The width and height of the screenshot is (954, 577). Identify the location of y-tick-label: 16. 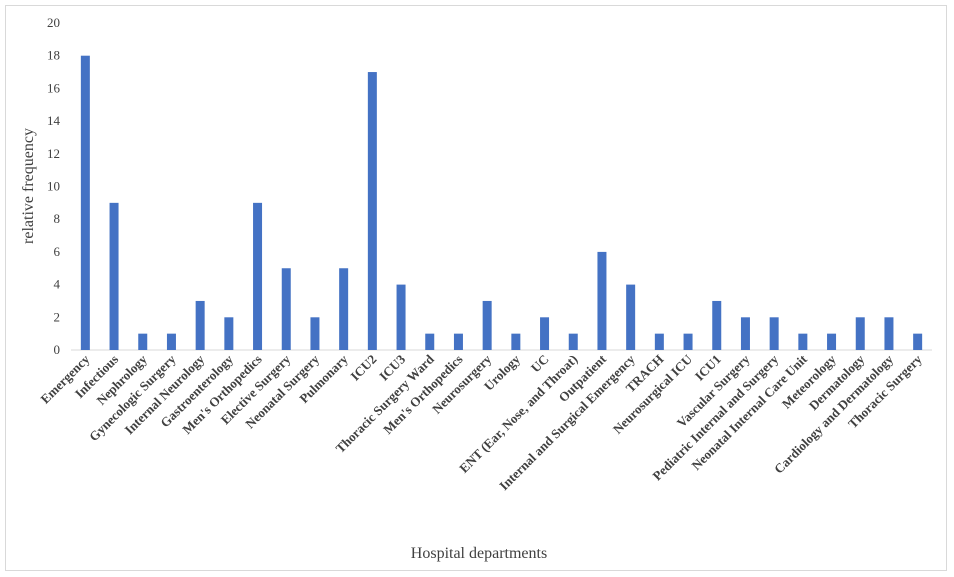
(54, 87).